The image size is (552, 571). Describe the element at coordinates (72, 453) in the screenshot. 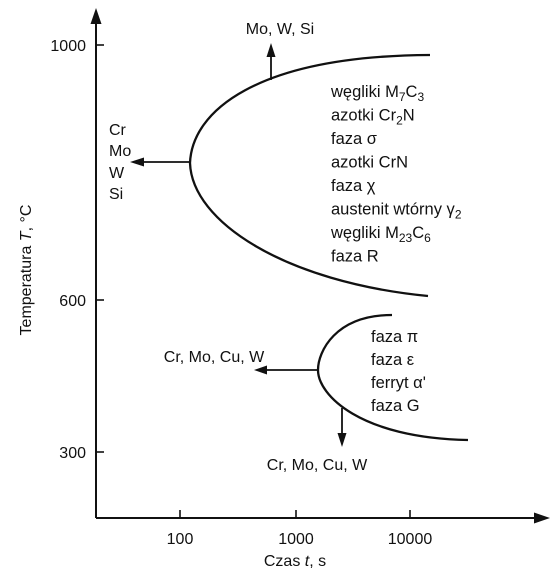

I see `y-tick-label-300: 300` at that location.